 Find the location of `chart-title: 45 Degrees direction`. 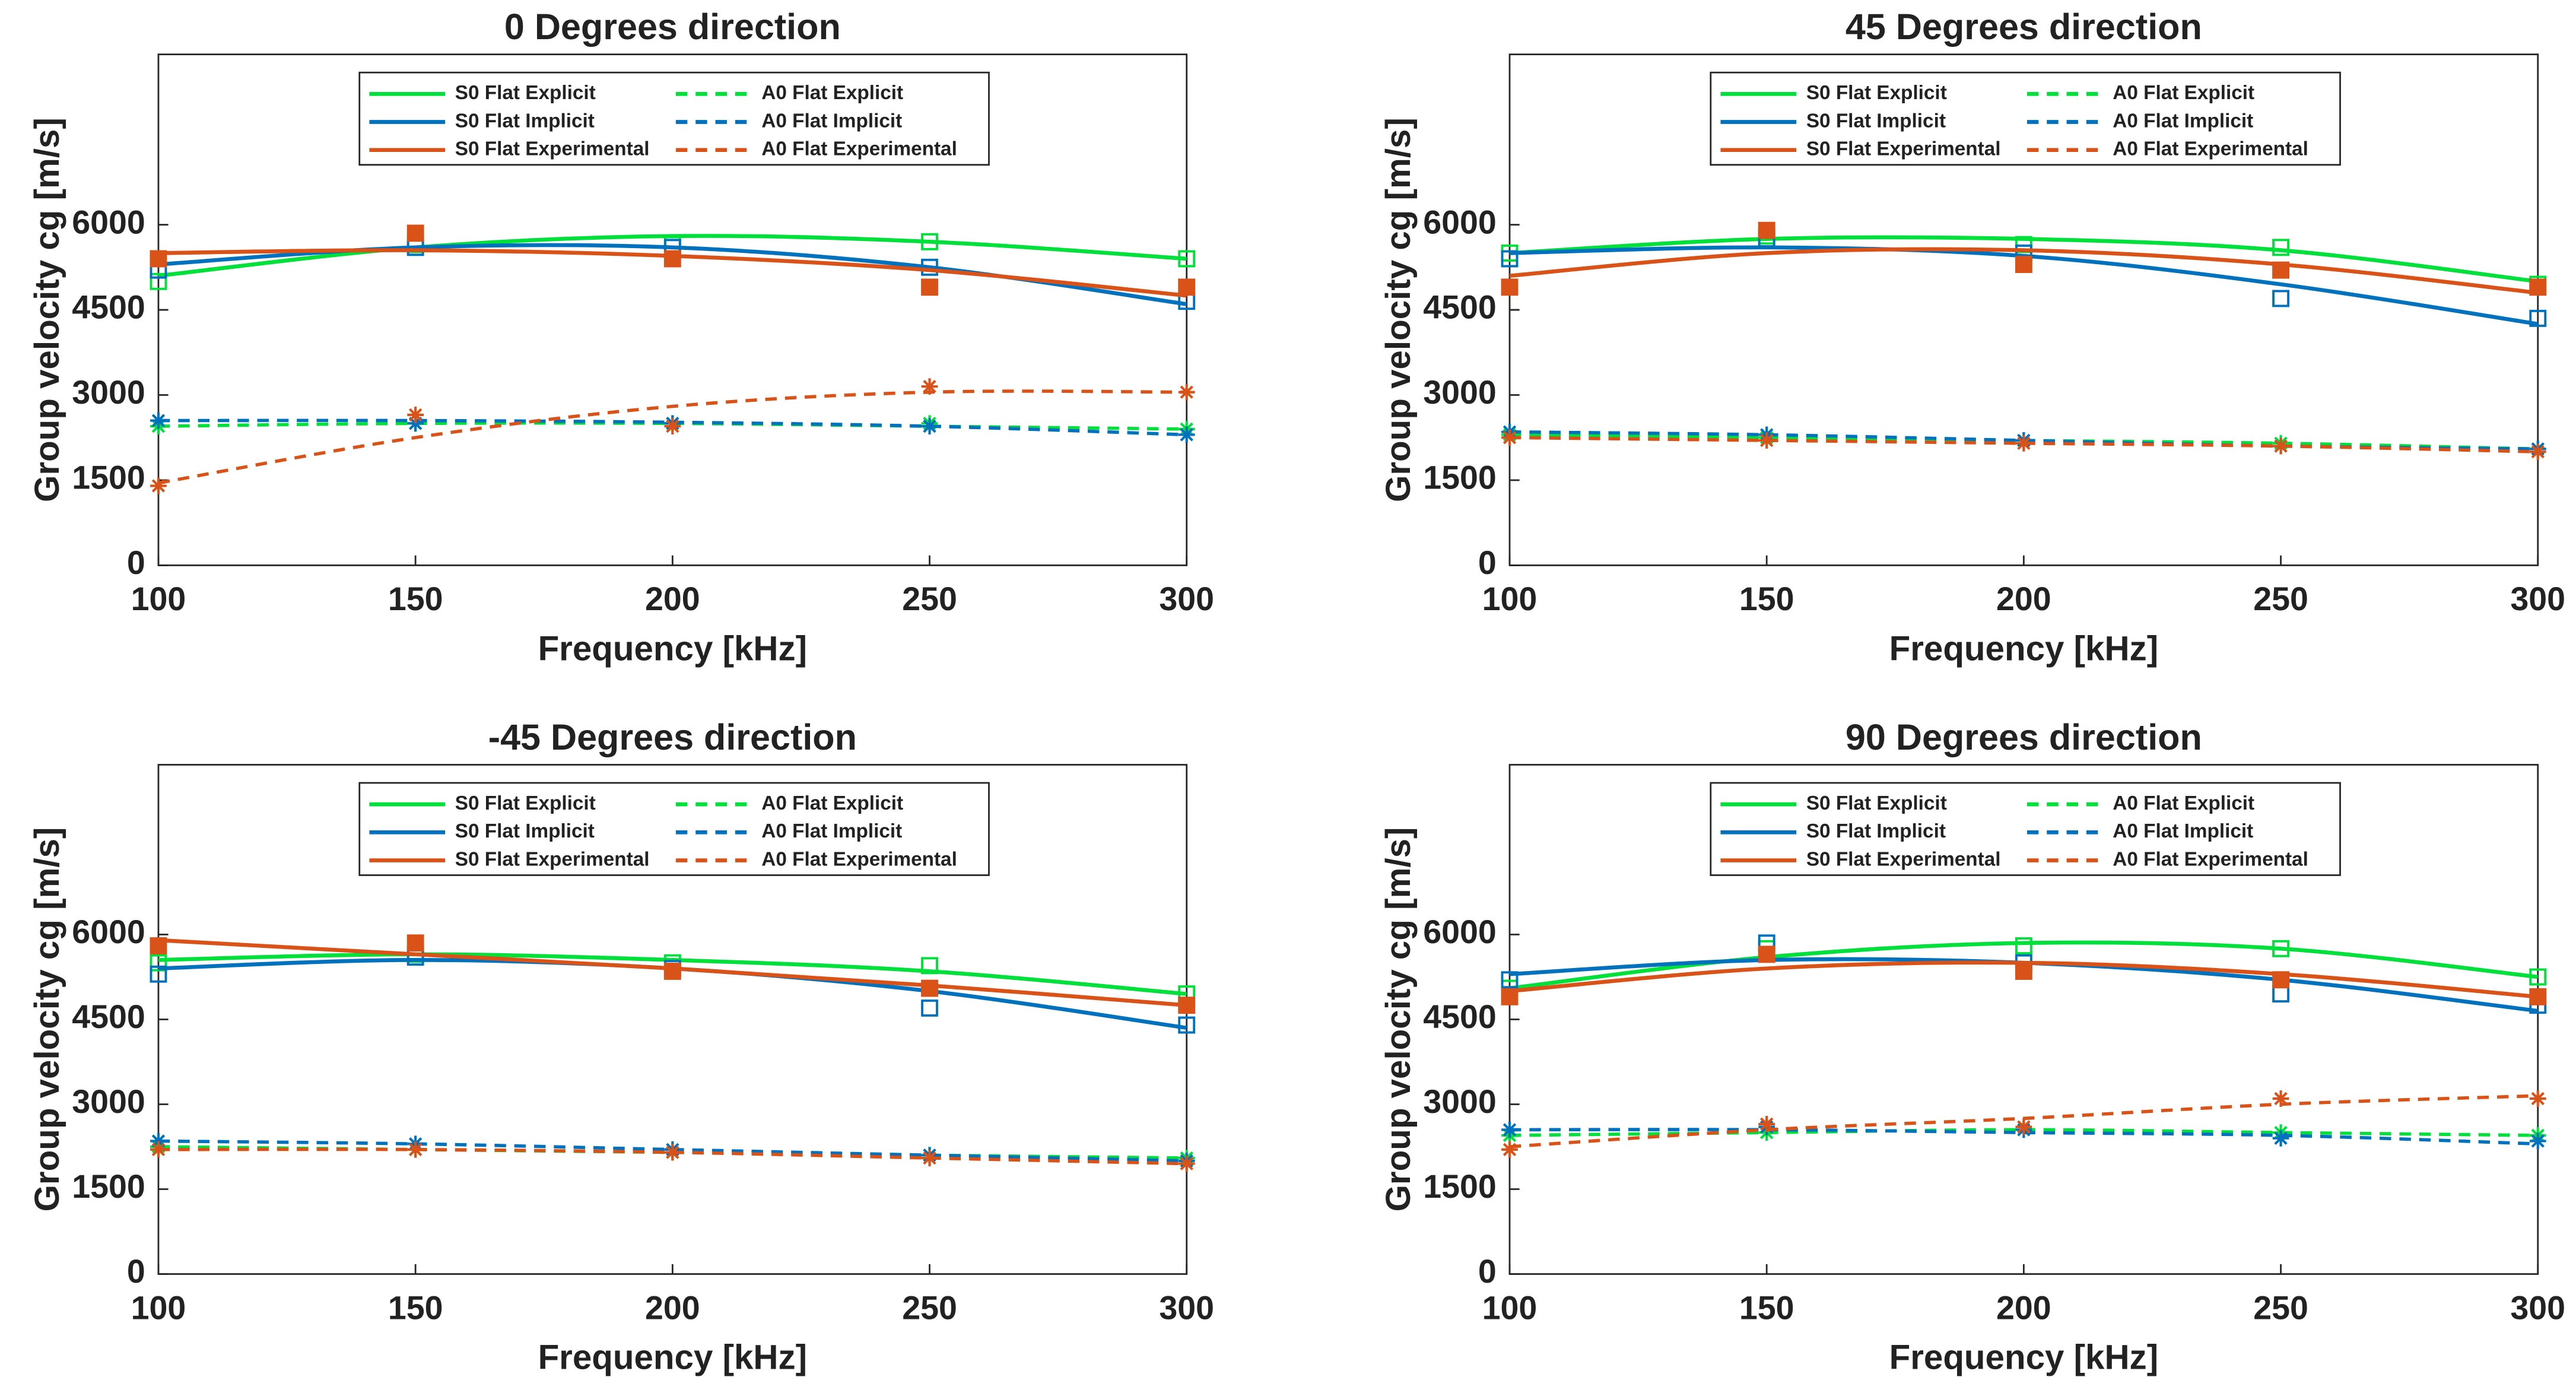

chart-title: 45 Degrees direction is located at coordinates (2024, 27).